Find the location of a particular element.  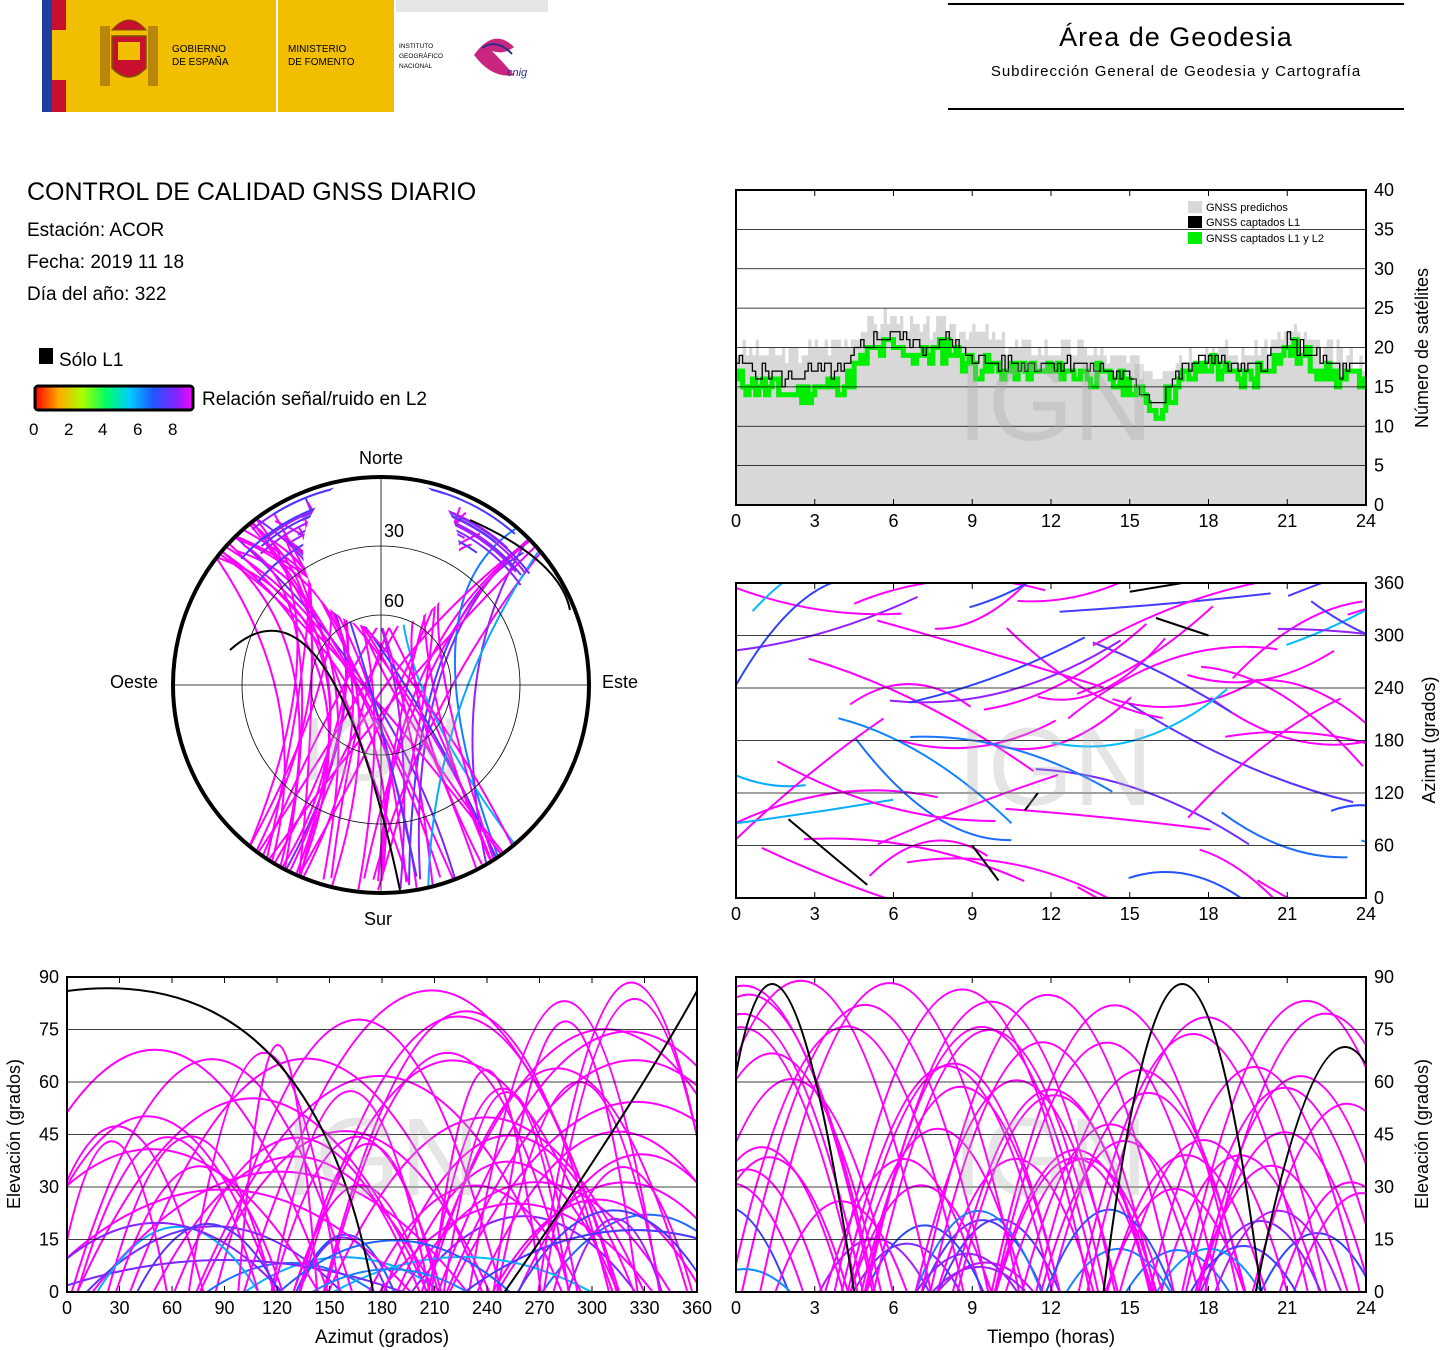

elt-watermark: IGN is located at coordinates (1050, 1157).